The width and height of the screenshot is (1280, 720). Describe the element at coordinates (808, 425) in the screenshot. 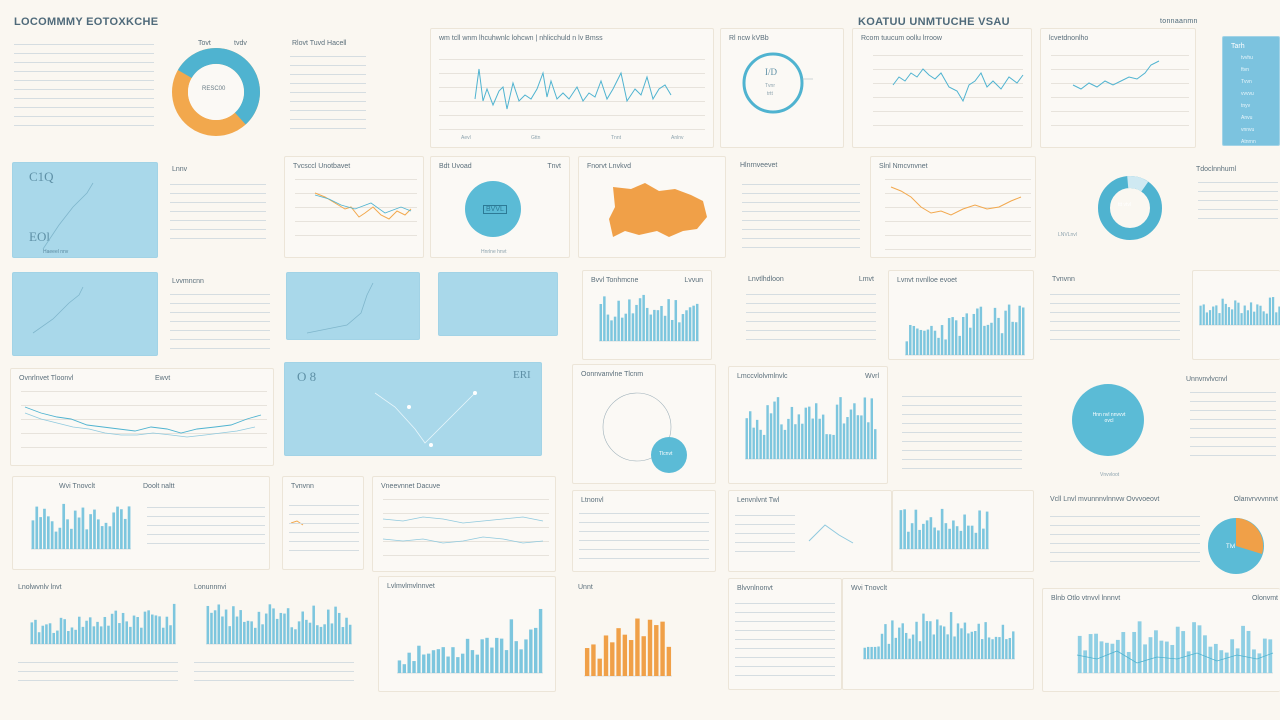

I see `bars5-card: Lmccvlolvmlnvlc Wvrl` at that location.